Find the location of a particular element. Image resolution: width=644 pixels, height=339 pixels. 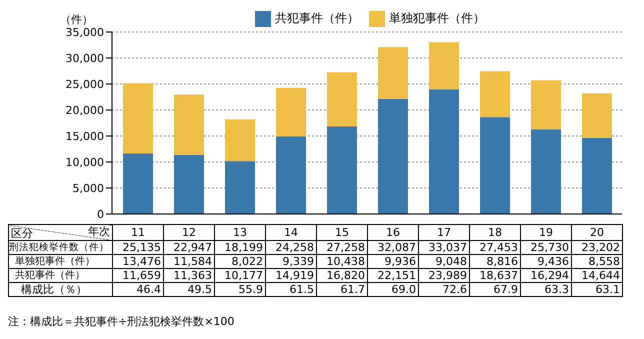

text: 61.5 is located at coordinates (291, 289).